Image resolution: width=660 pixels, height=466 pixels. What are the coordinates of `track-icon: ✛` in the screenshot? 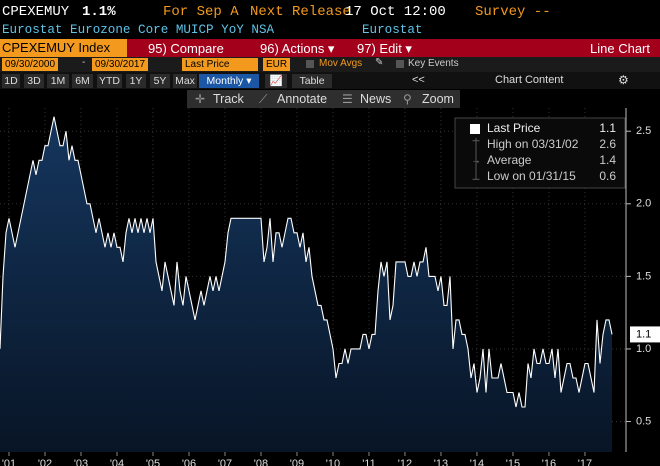 It's located at (200, 99).